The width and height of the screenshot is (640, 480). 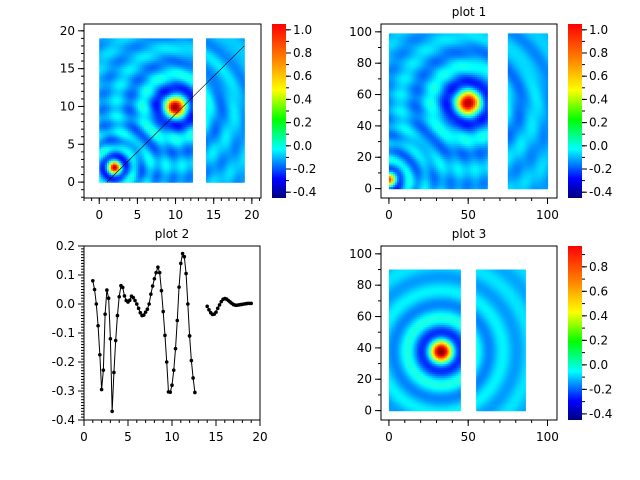 What do you see at coordinates (191, 39) in the screenshot?
I see `heatmap-cell` at bounding box center [191, 39].